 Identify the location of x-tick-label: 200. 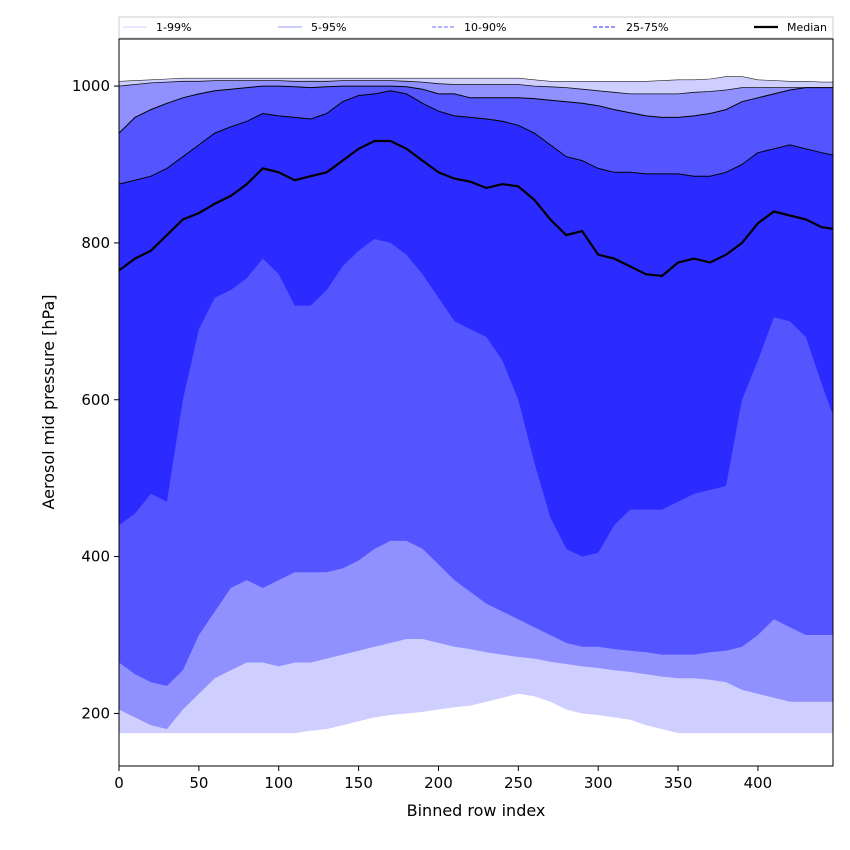
(438, 783).